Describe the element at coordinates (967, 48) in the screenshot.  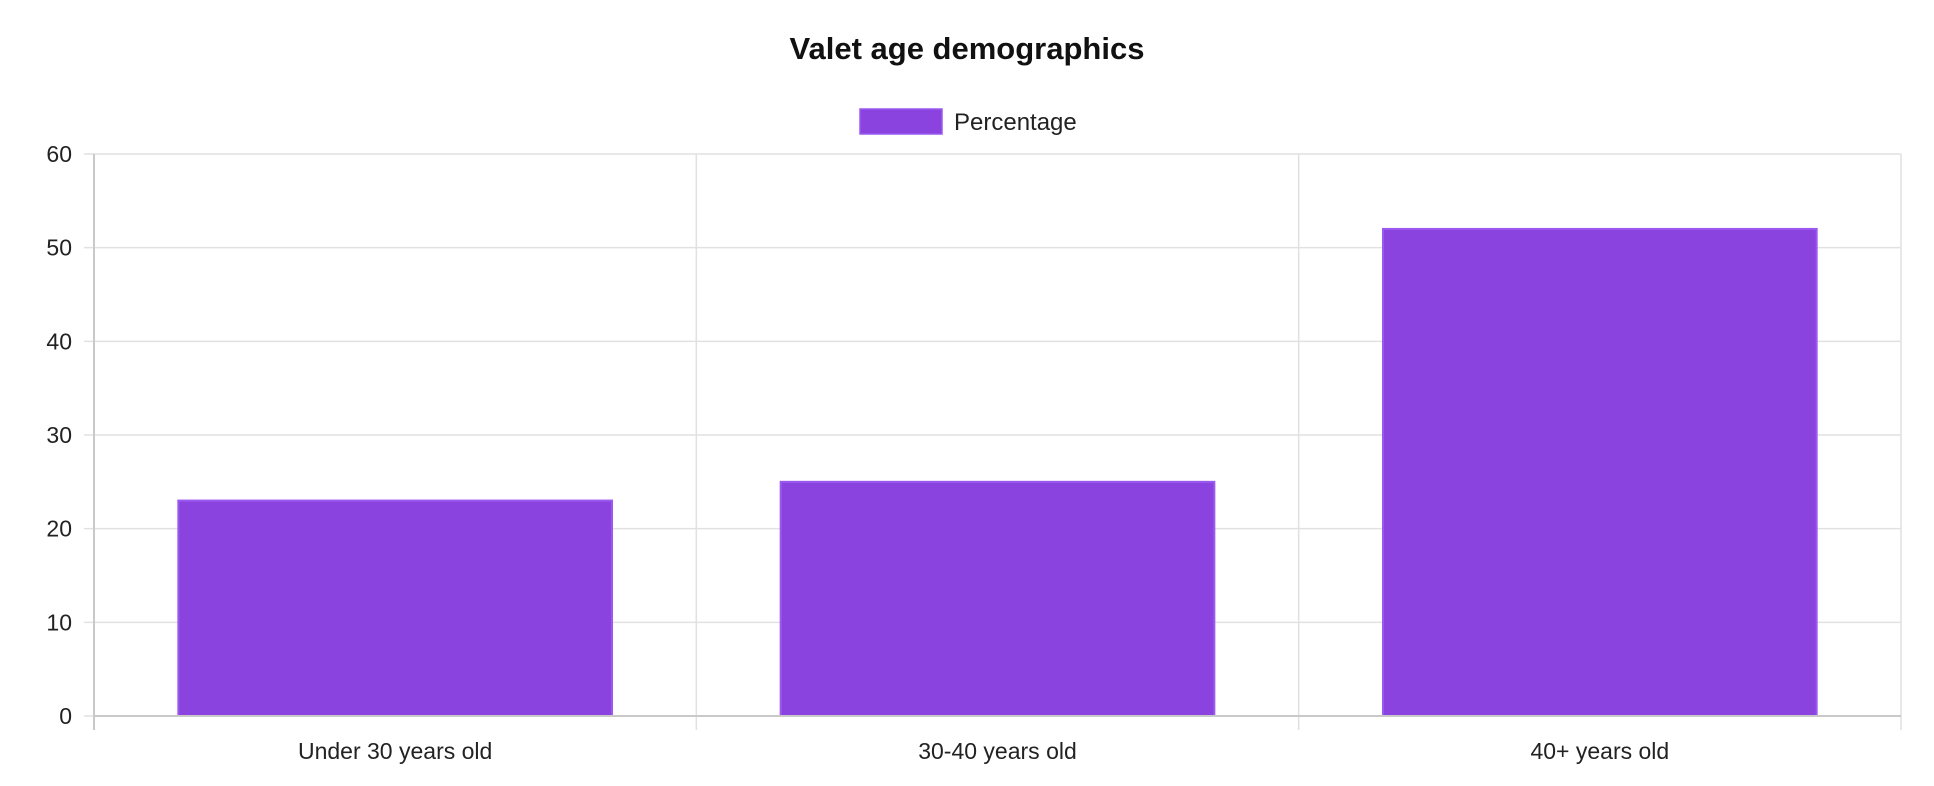
I see `chart-title: Valet age demographics` at that location.